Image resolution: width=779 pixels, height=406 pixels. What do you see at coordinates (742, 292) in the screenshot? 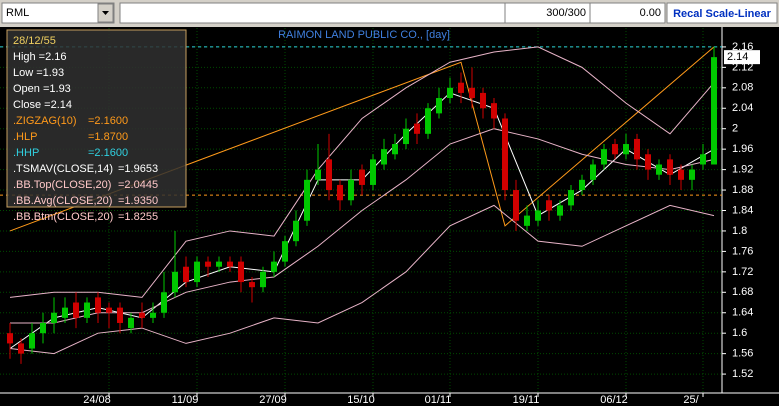
I see `y-tick-label: 1.68` at bounding box center [742, 292].